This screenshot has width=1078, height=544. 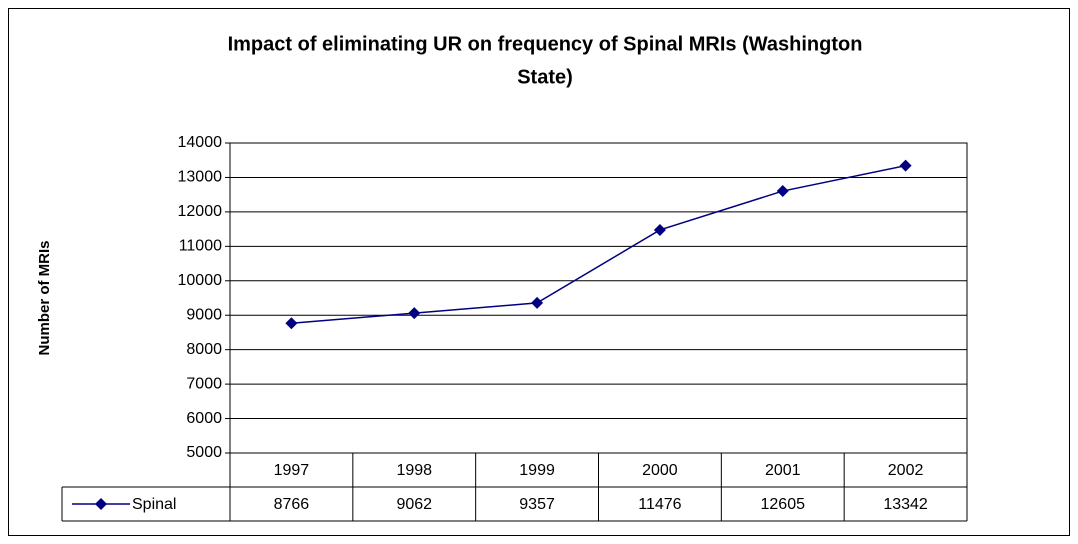 I want to click on x-tick-label: 2002, so click(x=906, y=470).